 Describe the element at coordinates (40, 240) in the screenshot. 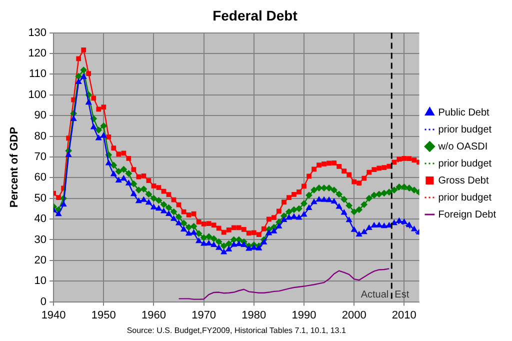

I see `y-tick-label: 30` at that location.